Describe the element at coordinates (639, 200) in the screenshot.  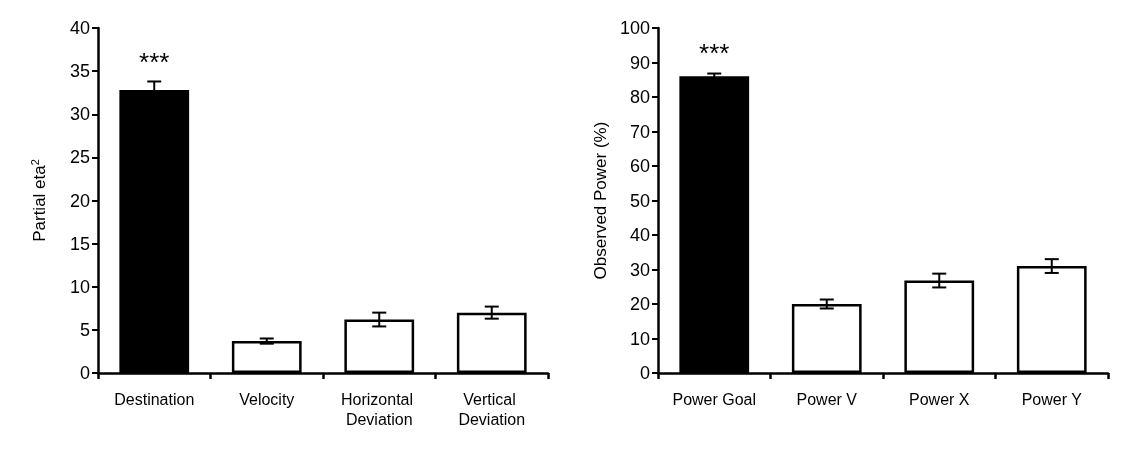
I see `y-tick-label: 50` at that location.